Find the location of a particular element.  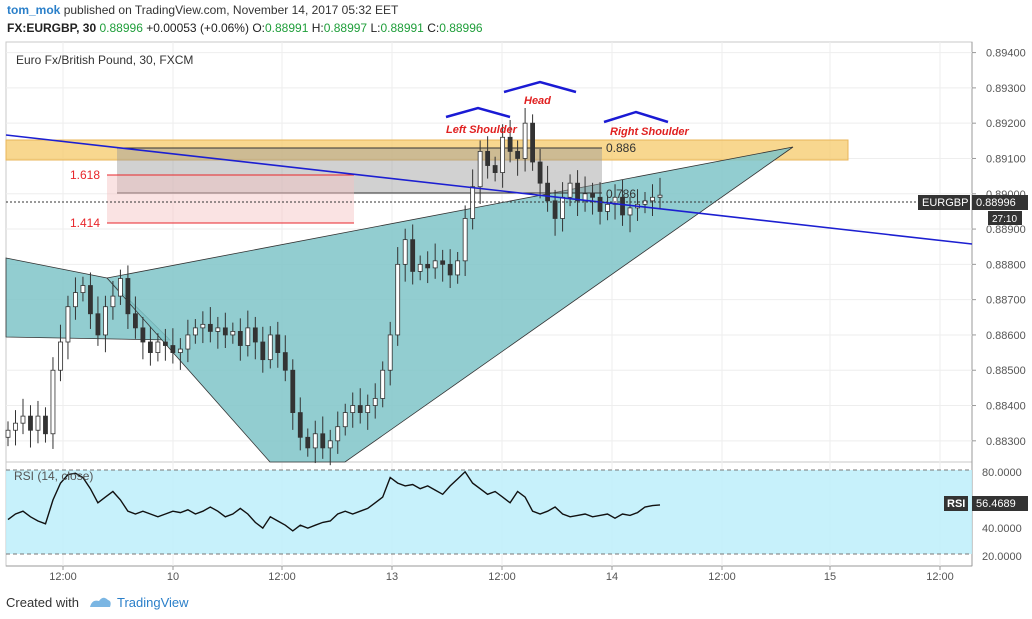

x-tick-label: 13 is located at coordinates (392, 577).